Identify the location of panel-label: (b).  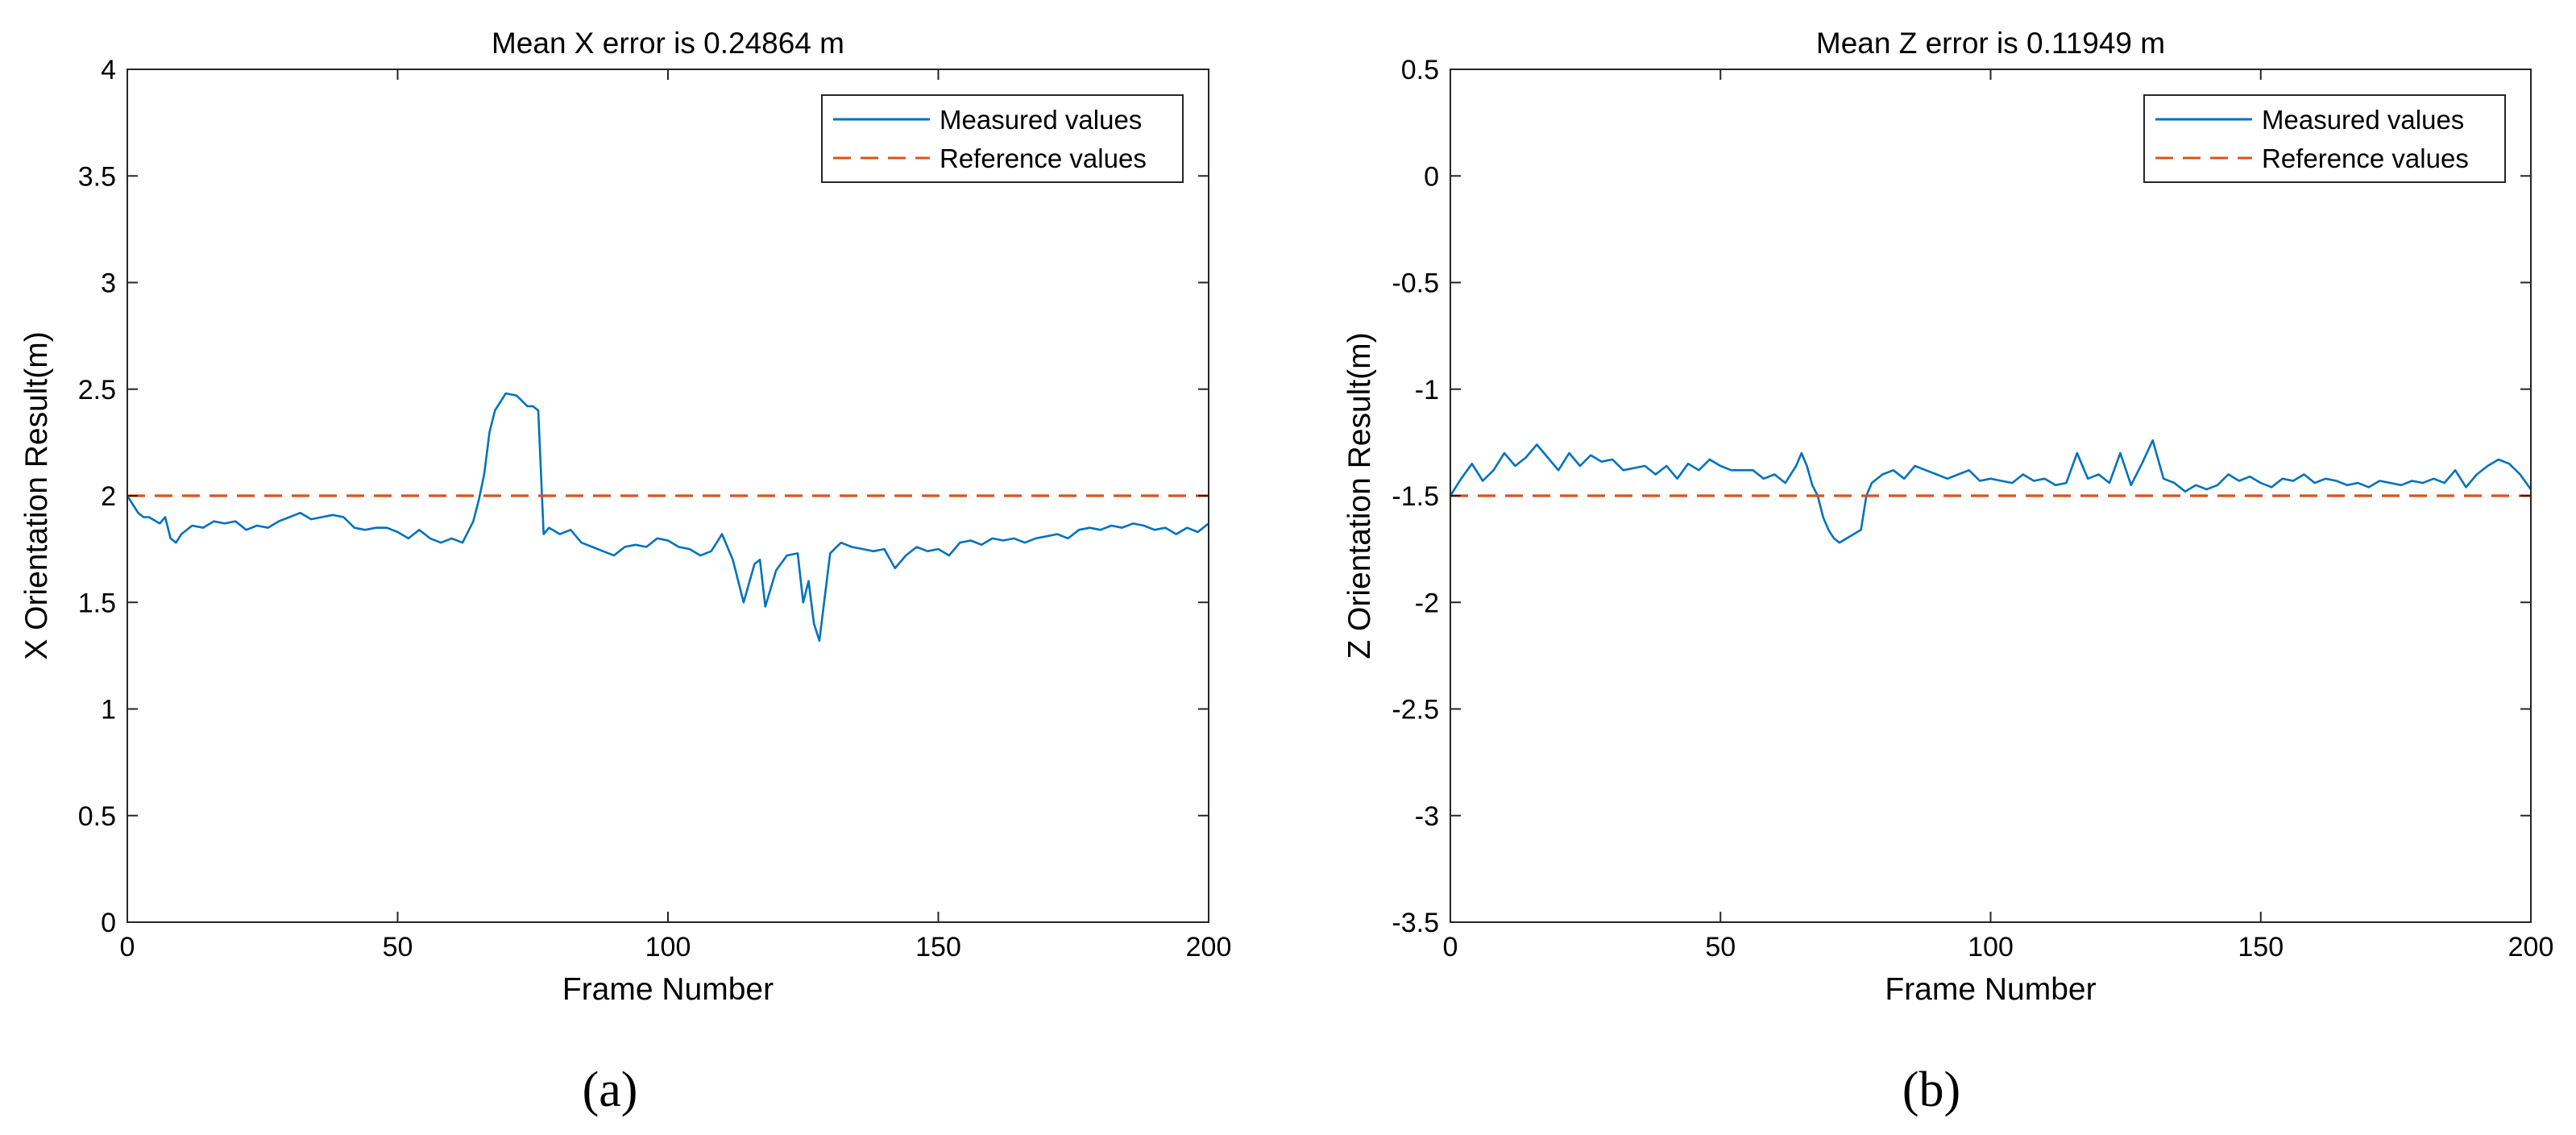
(1931, 1089).